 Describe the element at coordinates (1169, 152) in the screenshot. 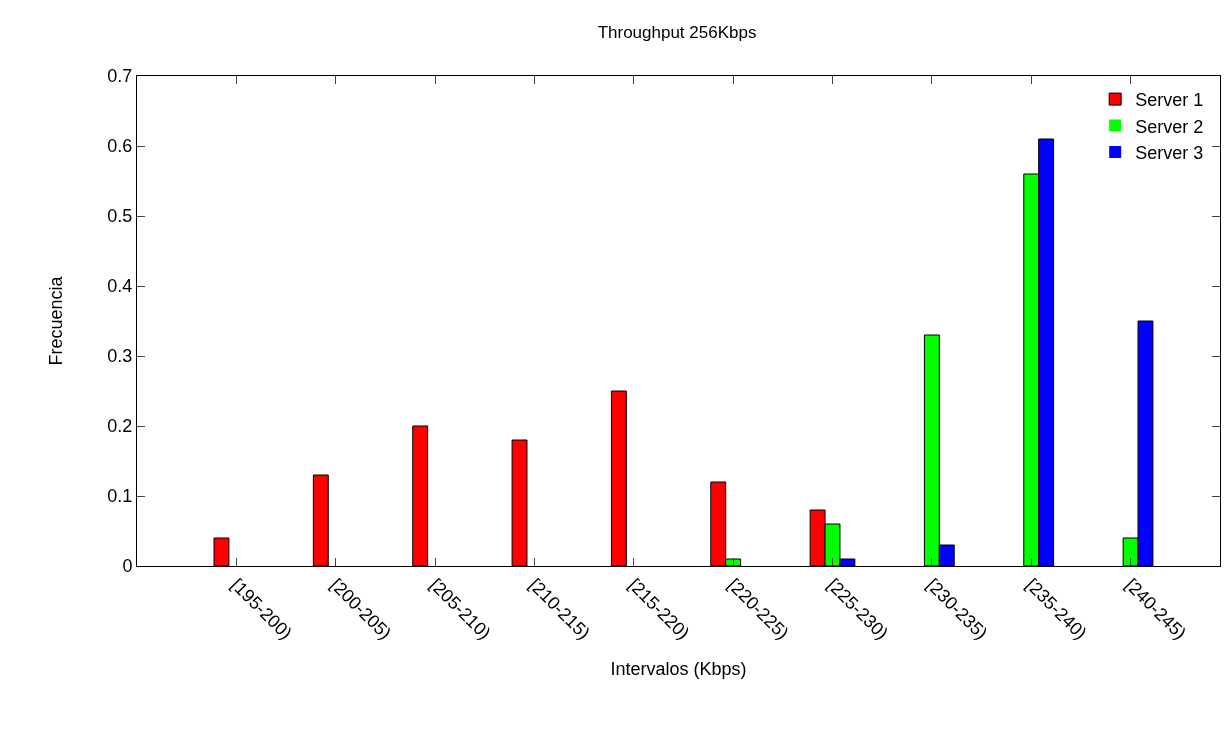

I see `legend-label: Server 3` at that location.